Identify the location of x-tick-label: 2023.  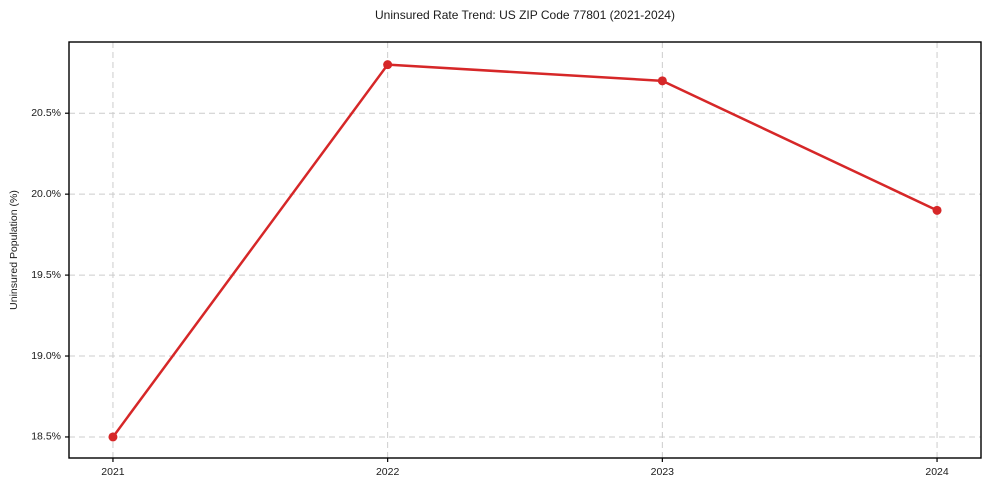
(663, 472).